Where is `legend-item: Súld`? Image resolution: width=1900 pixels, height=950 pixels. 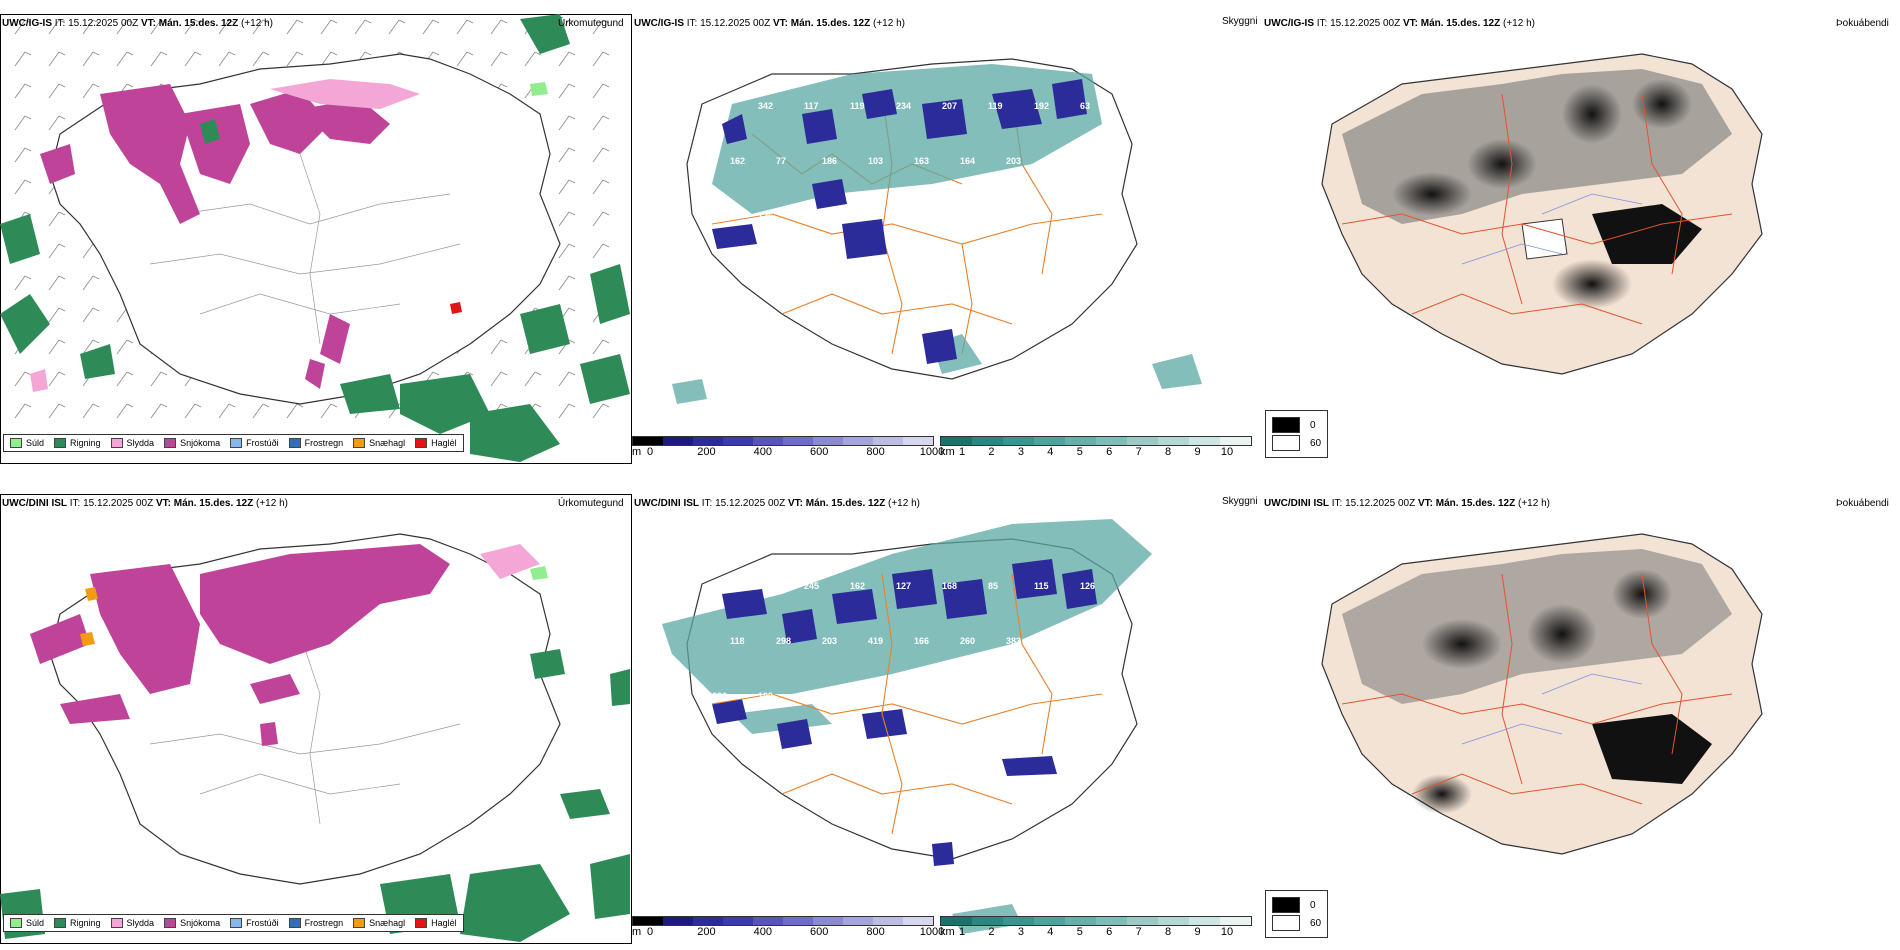
legend-item: Súld is located at coordinates (27, 923).